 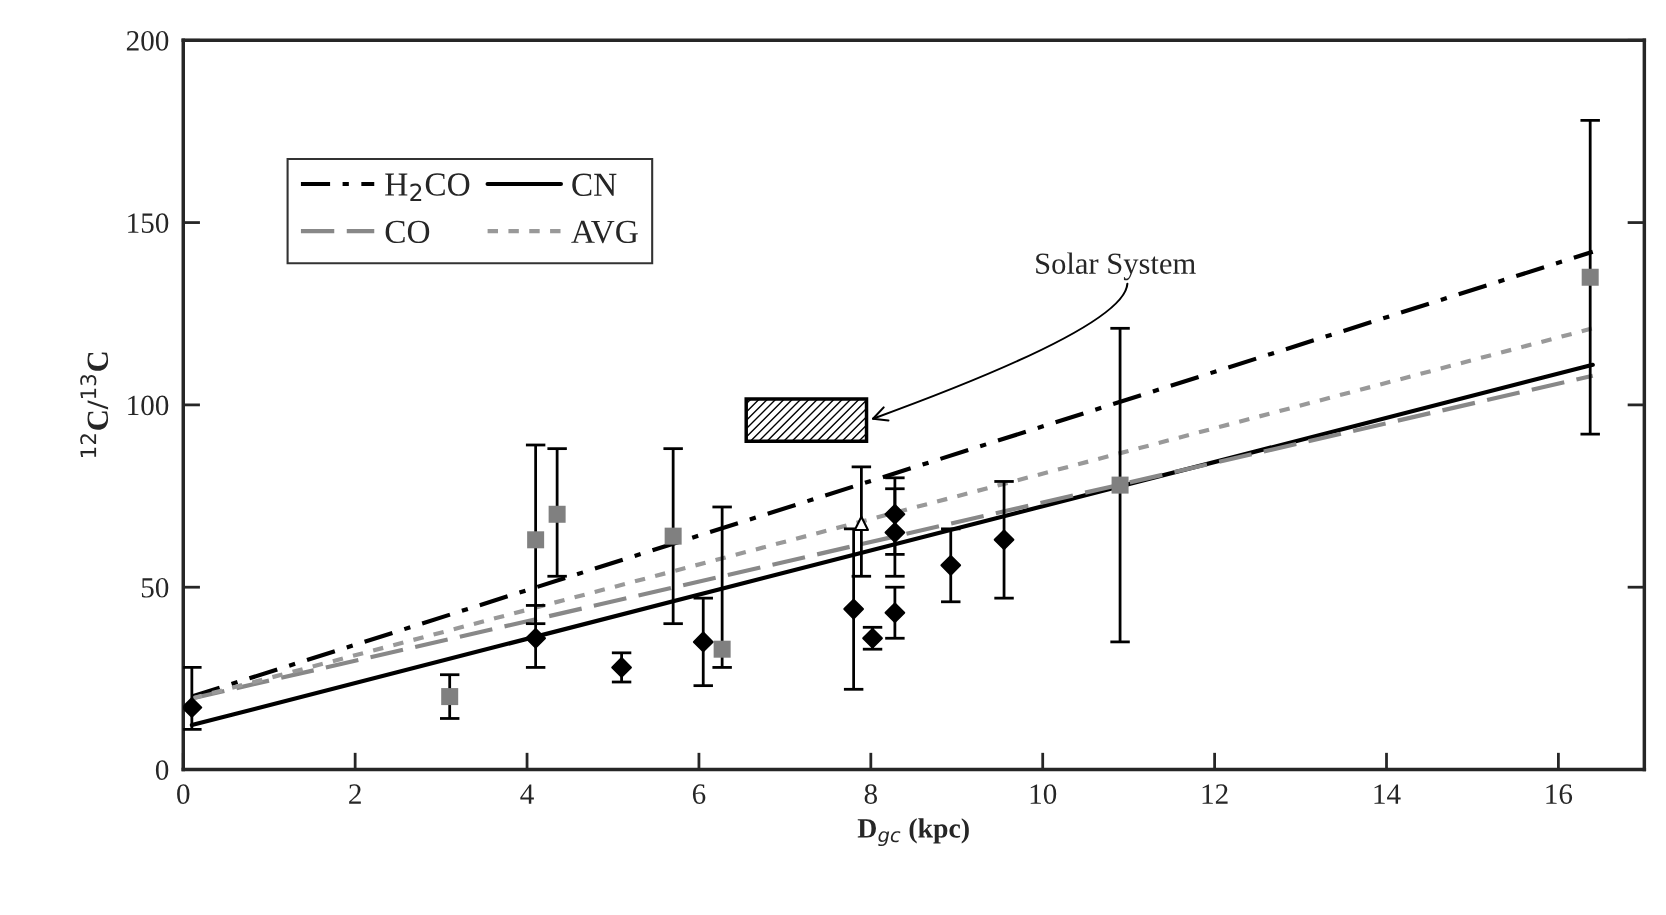 I want to click on x-tick-label: 4, so click(x=527, y=794).